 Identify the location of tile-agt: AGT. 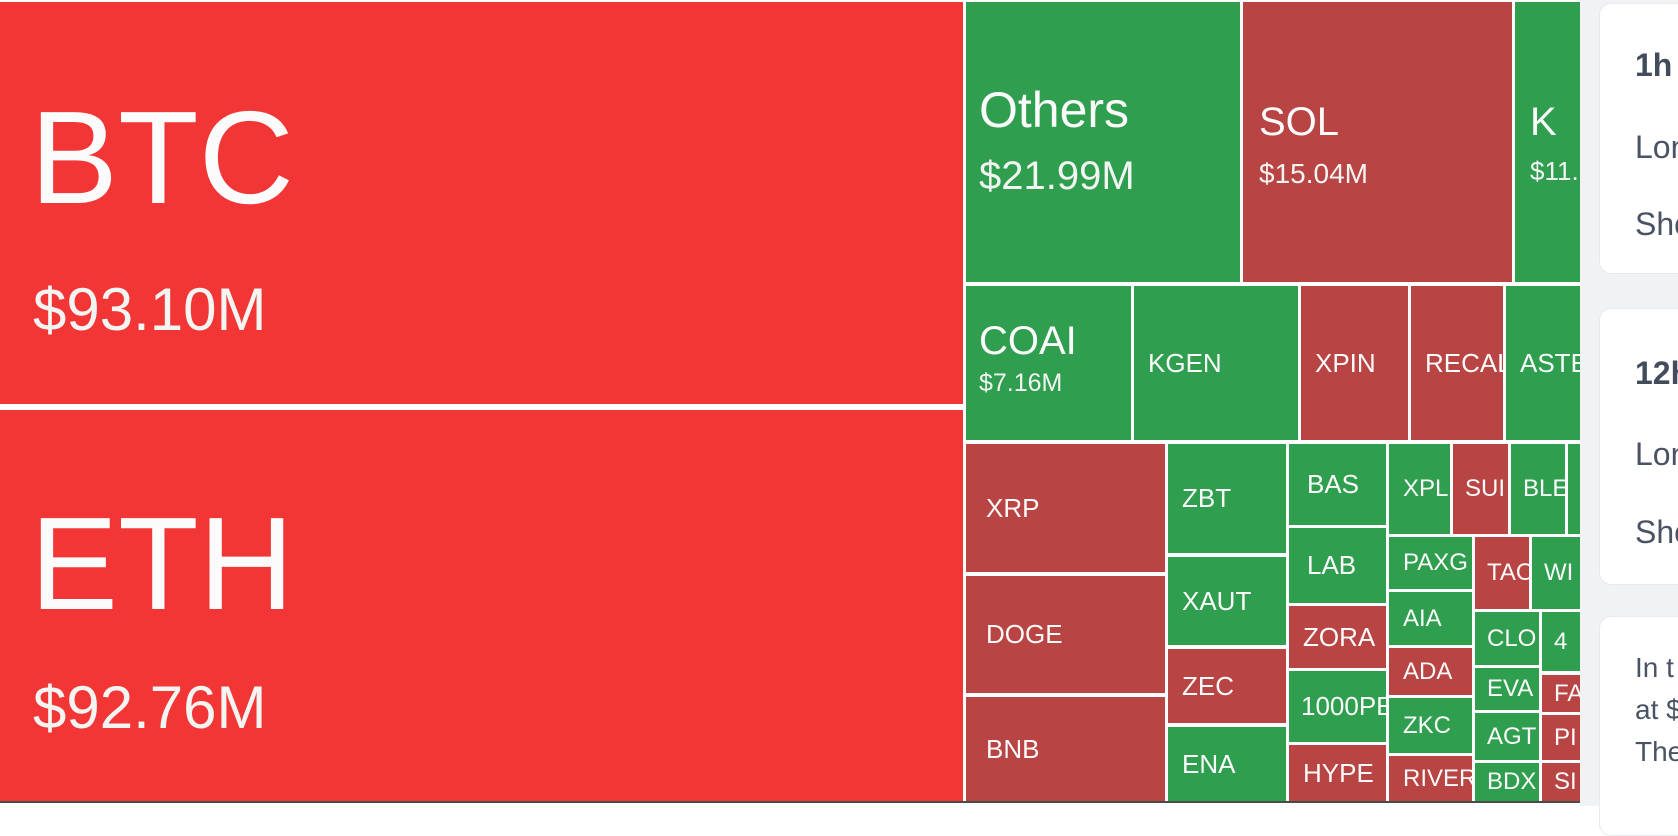
(1507, 736).